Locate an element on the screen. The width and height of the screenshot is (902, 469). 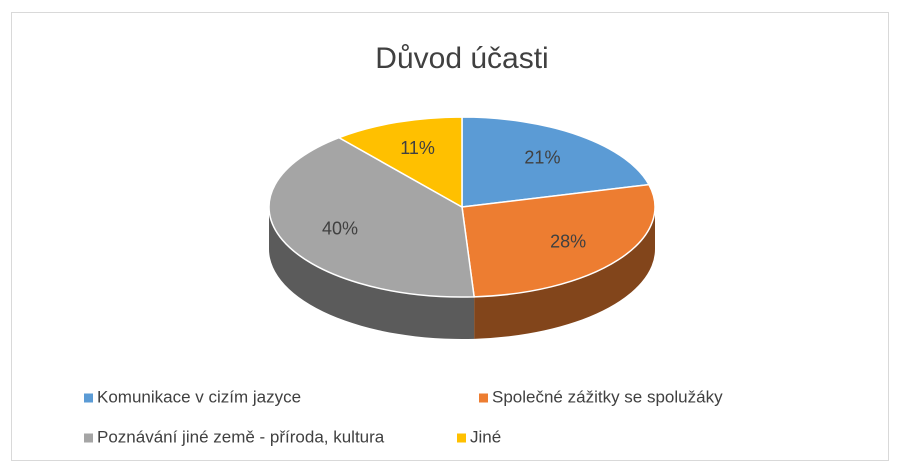
legend-label: Poznávání jiné země - příroda, kultura is located at coordinates (241, 436).